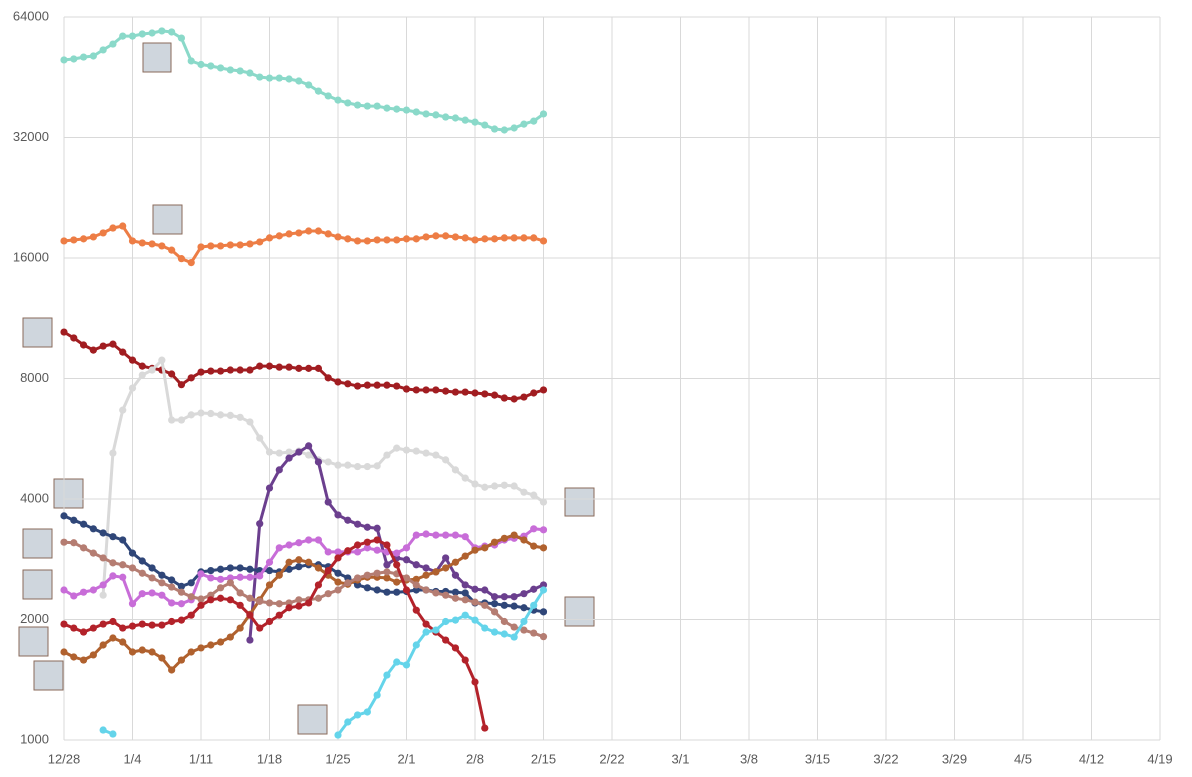 The height and width of the screenshot is (777, 1192). Describe the element at coordinates (1091, 758) in the screenshot. I see `x-tick-label: 4/12` at that location.